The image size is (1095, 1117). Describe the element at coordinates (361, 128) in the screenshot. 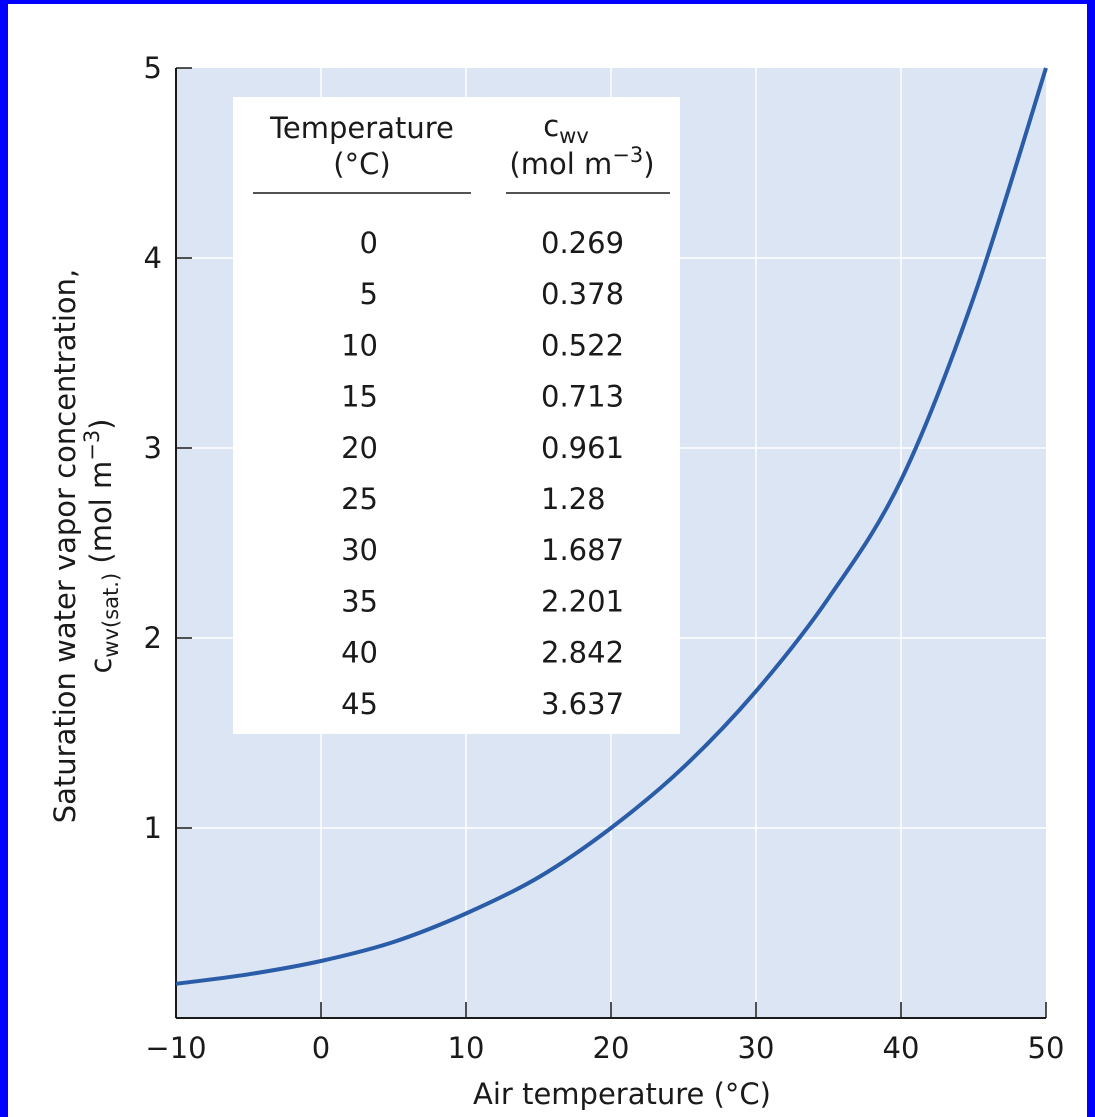

I see `table-header-temperature: Temperature` at that location.